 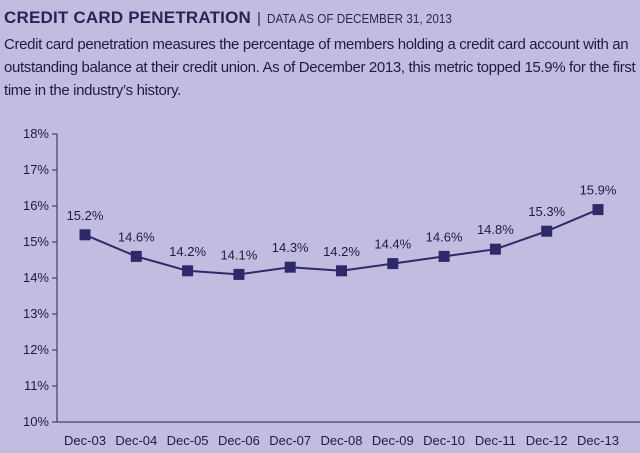 I want to click on y-tick-label: 12%, so click(x=36, y=349).